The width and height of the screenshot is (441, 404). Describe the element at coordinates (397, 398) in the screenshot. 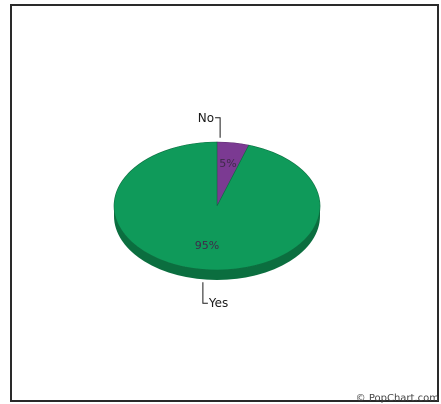

I see `watermark: © PopChart.com` at that location.